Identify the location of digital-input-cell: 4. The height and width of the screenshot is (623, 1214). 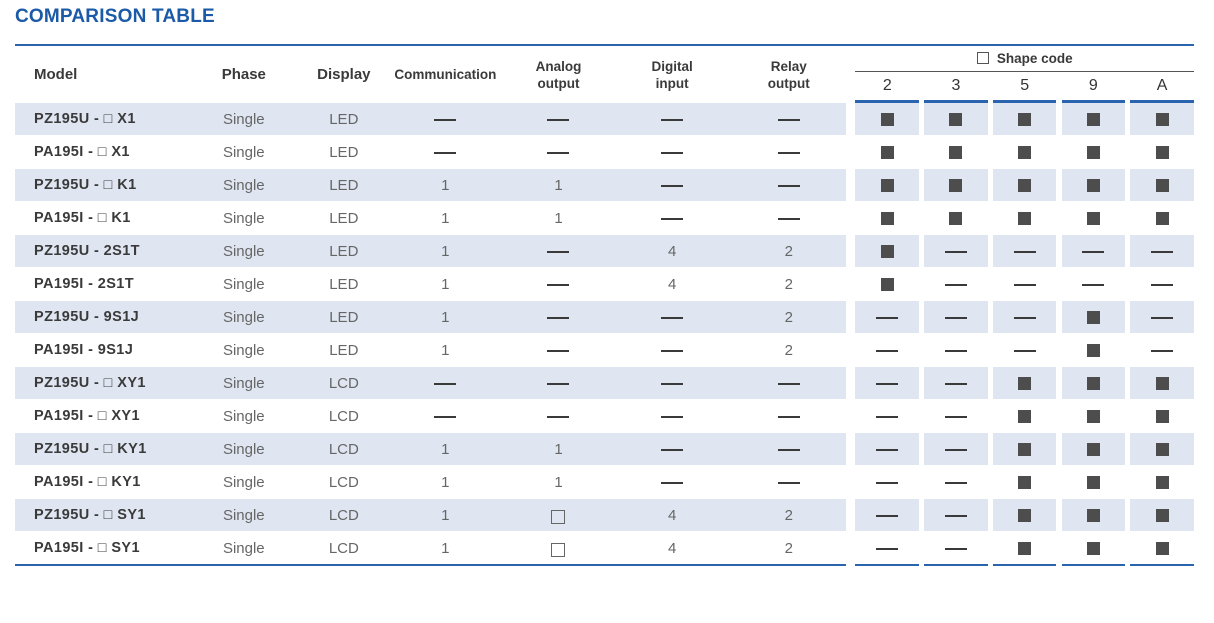
(672, 549).